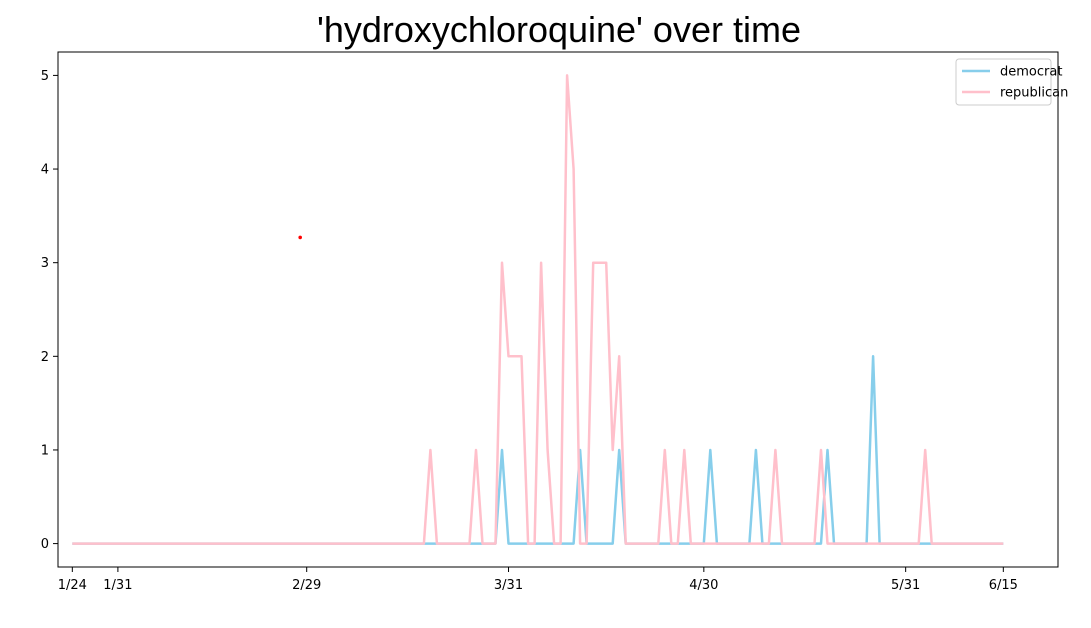 This screenshot has width=1091, height=628. What do you see at coordinates (508, 585) in the screenshot?
I see `x-tick-label: 3/31` at bounding box center [508, 585].